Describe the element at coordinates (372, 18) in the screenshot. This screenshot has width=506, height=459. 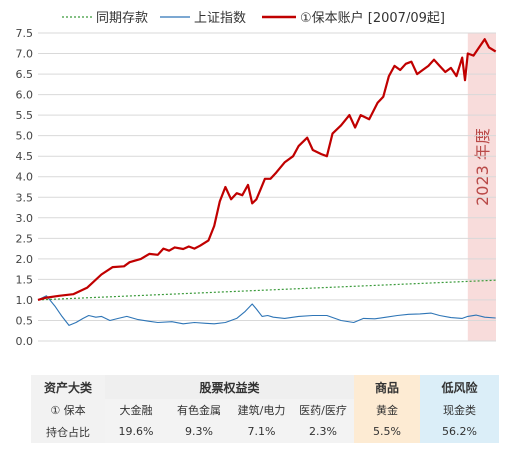
I see `legend-label: ①保本账户 [2007/09起]` at that location.